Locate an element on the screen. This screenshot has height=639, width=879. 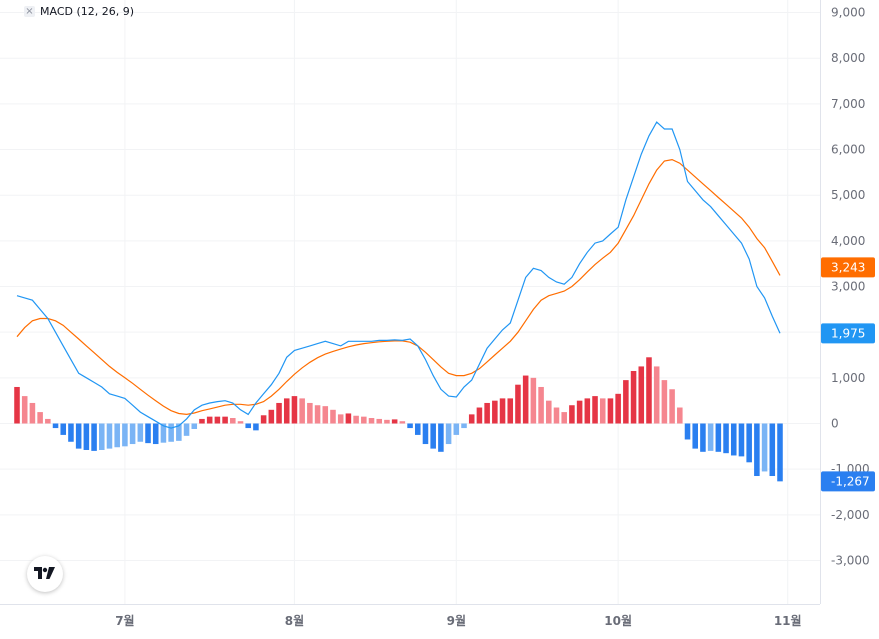
badge-label: 1,975 is located at coordinates (848, 333).